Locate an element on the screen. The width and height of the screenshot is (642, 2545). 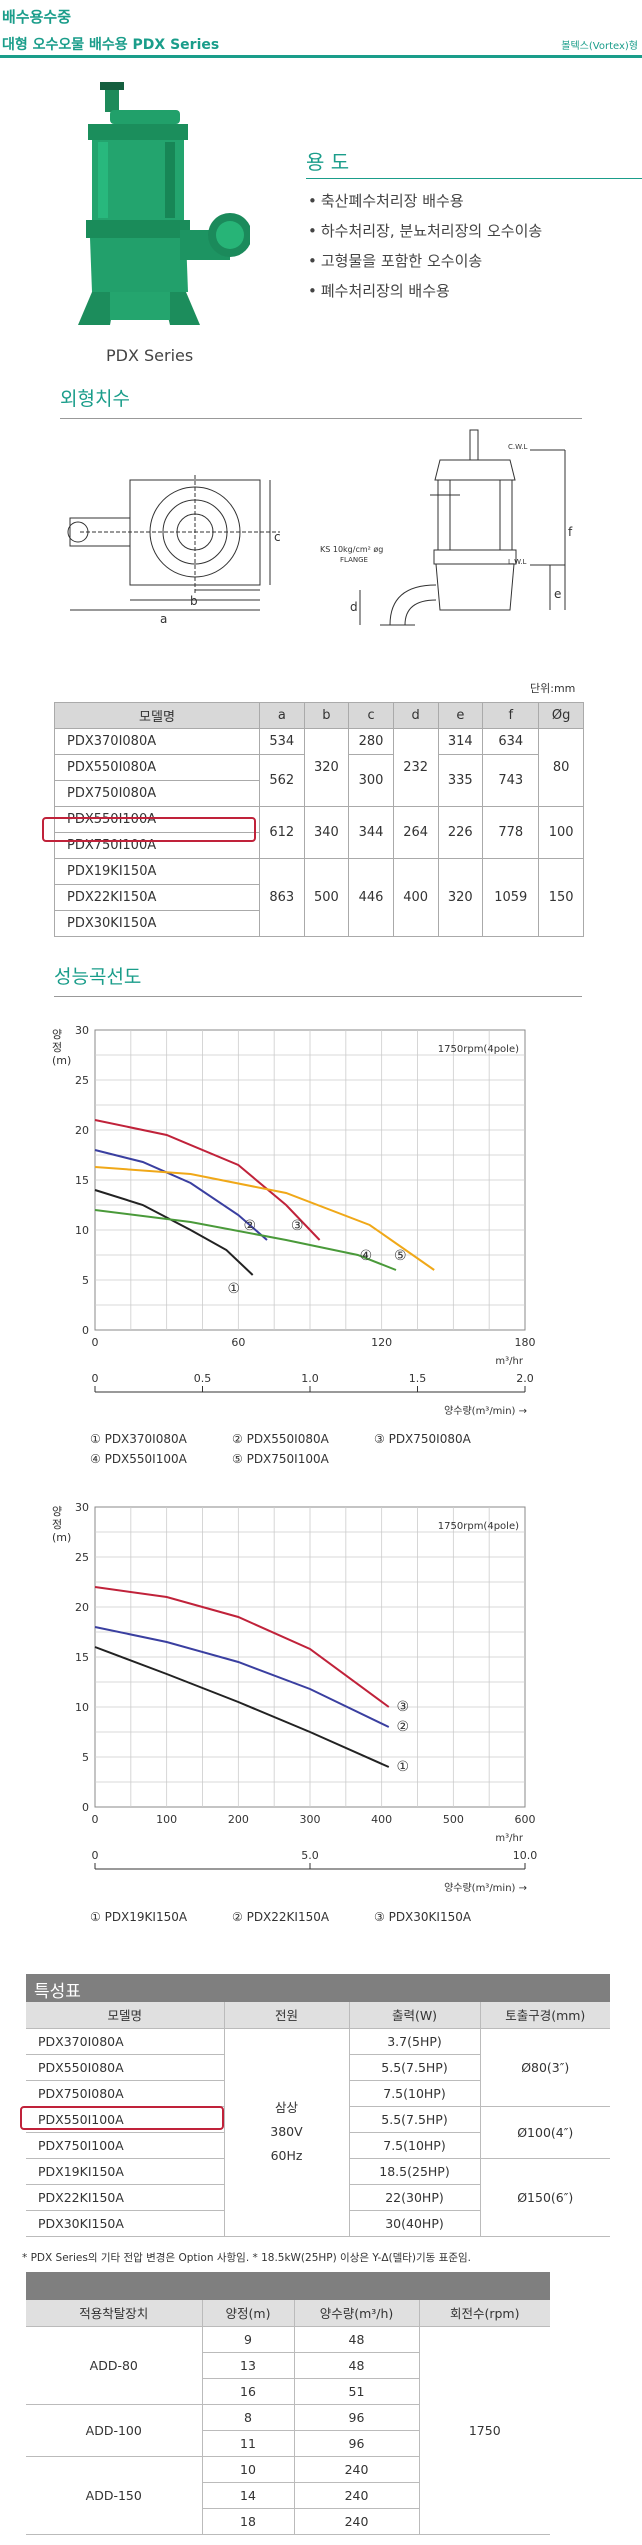
col-header: 모델명 is located at coordinates (125, 2015).